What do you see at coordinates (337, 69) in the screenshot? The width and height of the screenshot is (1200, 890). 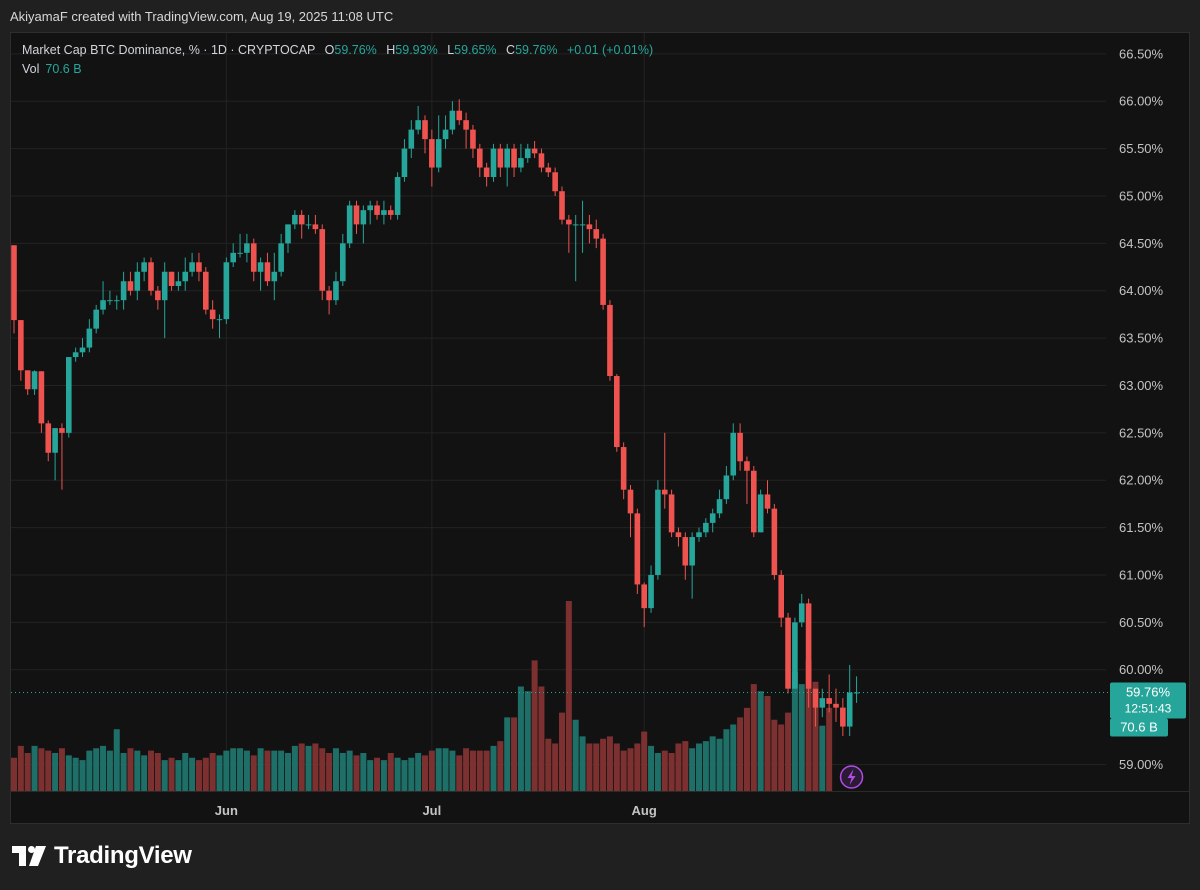 I see `volume-row: Vol 70.6 B` at bounding box center [337, 69].